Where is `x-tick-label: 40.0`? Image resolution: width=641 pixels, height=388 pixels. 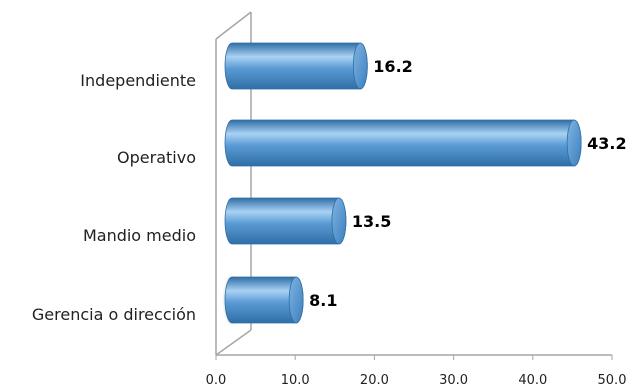
x-tick-label: 40.0 is located at coordinates (532, 380).